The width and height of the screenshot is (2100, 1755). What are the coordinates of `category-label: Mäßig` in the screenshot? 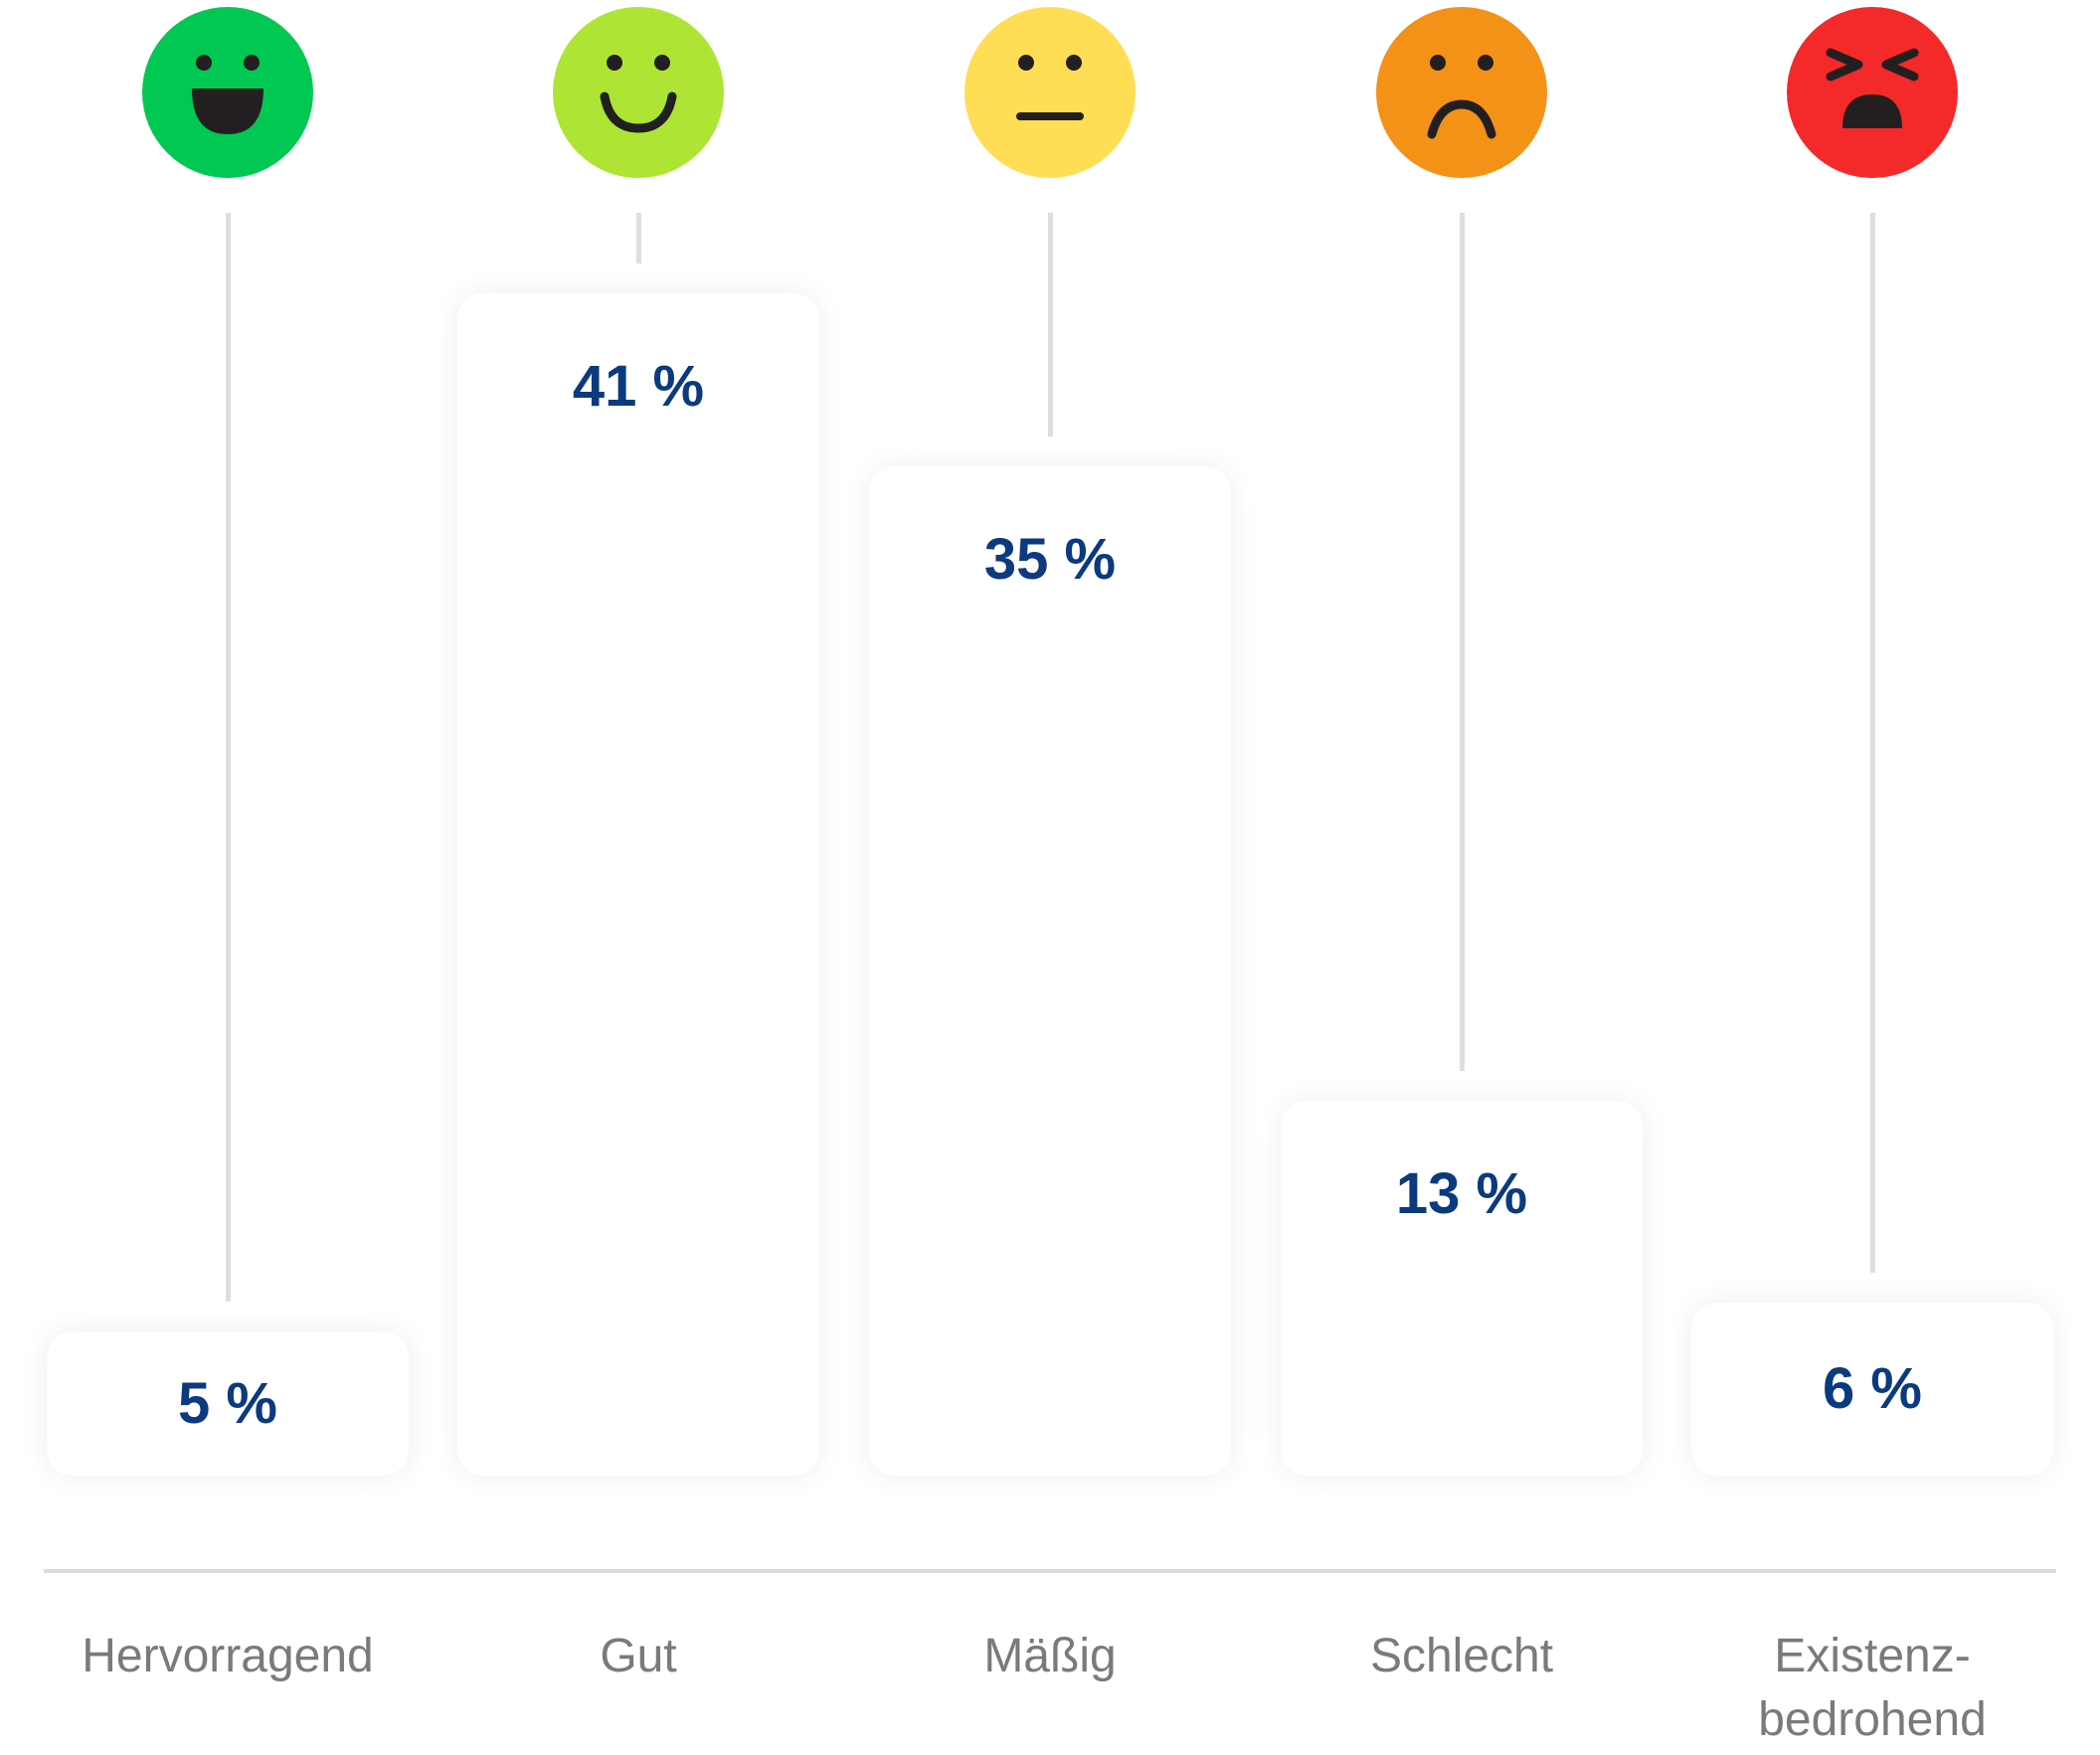 It's located at (1050, 1656).